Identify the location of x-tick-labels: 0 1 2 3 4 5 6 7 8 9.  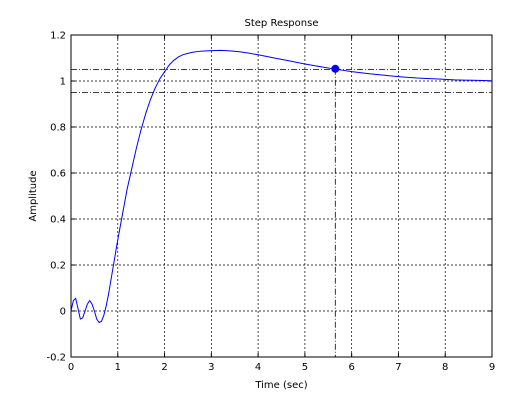
(281, 367).